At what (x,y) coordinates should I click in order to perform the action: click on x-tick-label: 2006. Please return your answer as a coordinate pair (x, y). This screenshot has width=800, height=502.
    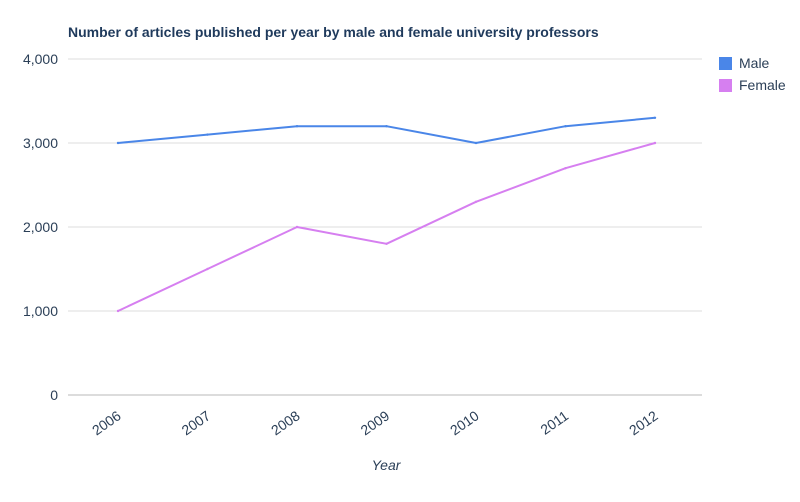
    Looking at the image, I should click on (106, 422).